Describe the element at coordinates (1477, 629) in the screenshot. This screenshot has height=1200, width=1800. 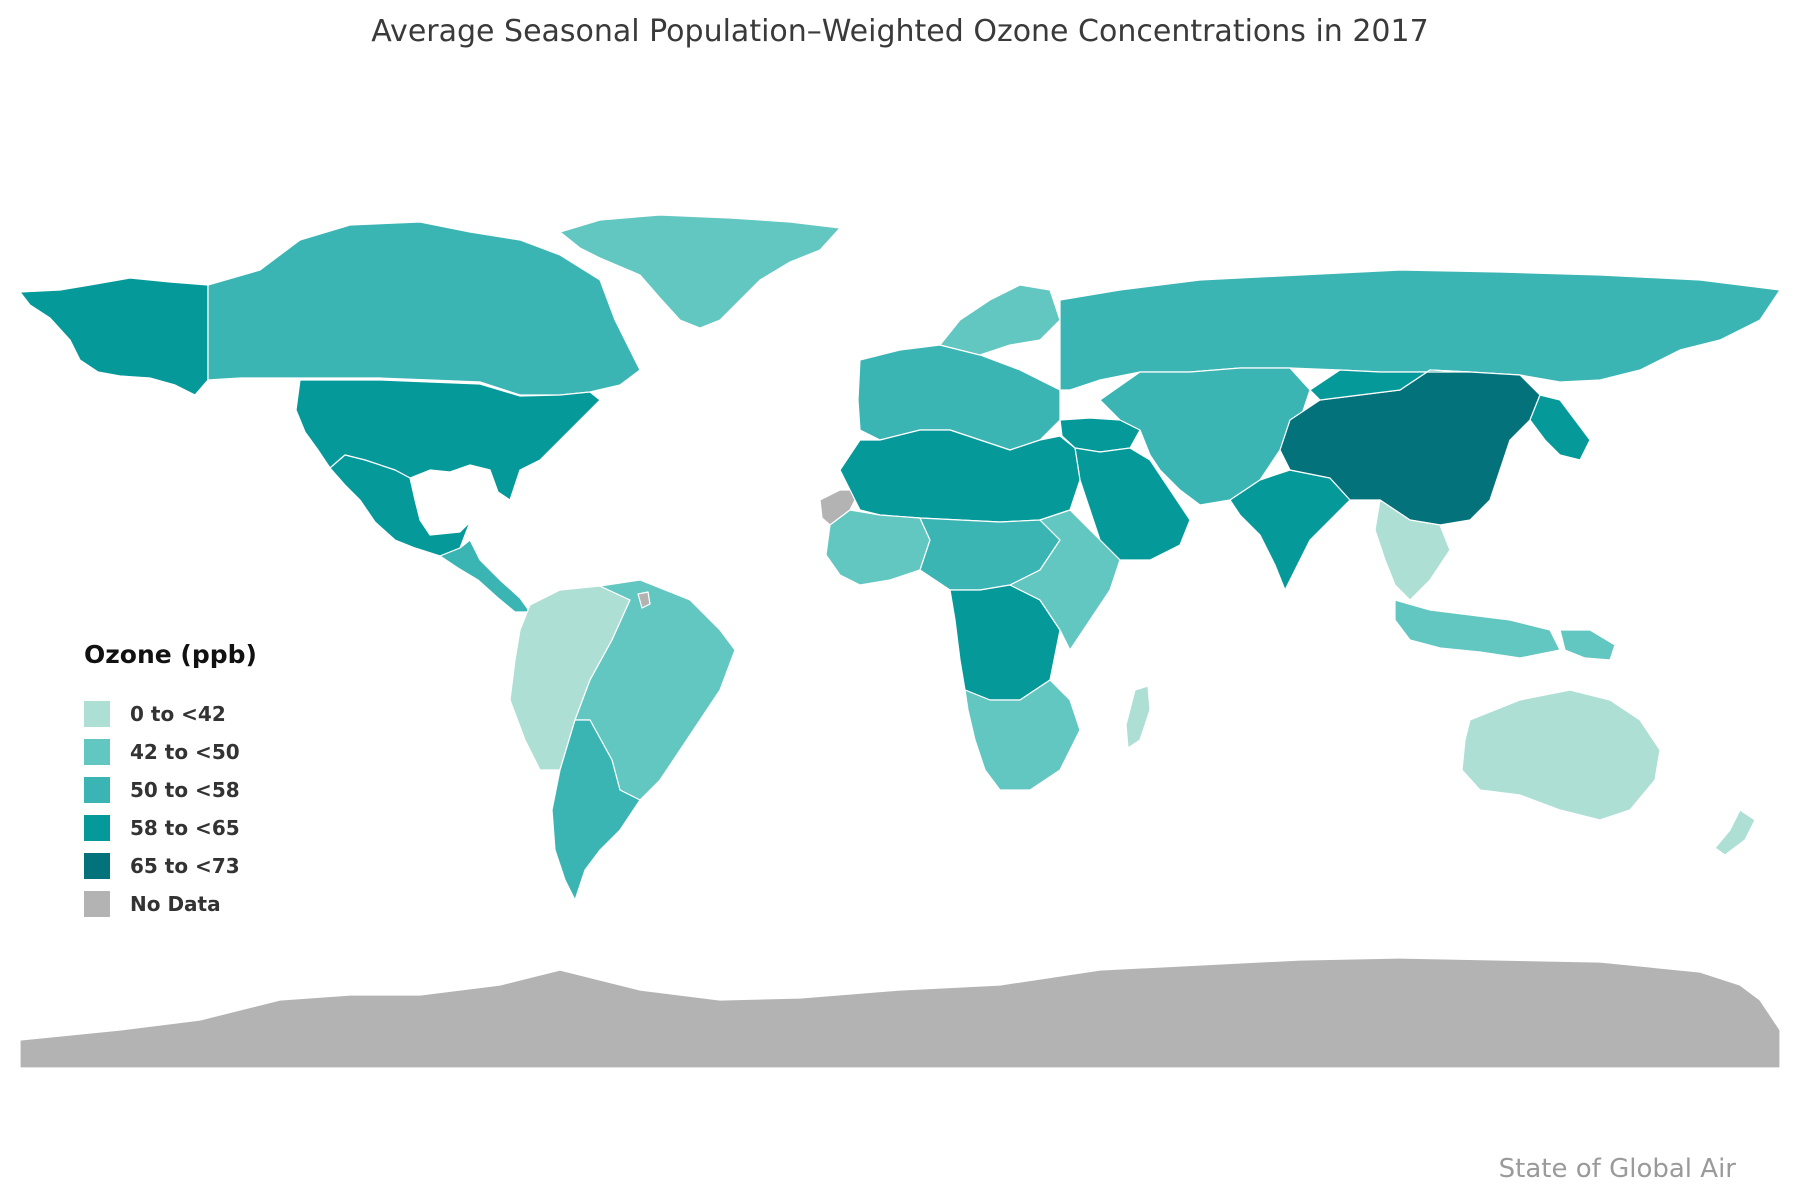
I see `region-indonesia` at that location.